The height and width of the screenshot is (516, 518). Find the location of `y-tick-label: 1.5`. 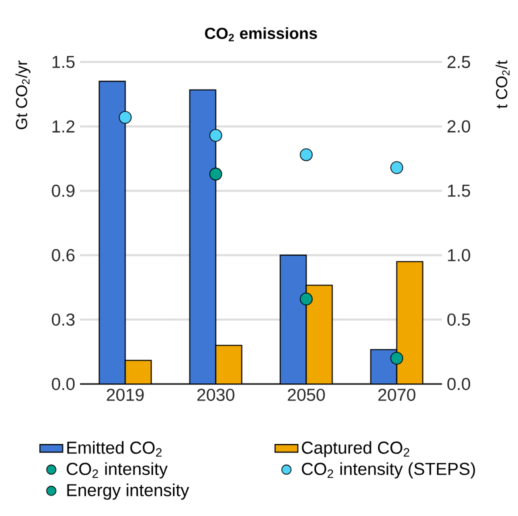

y-tick-label: 1.5 is located at coordinates (63, 62).